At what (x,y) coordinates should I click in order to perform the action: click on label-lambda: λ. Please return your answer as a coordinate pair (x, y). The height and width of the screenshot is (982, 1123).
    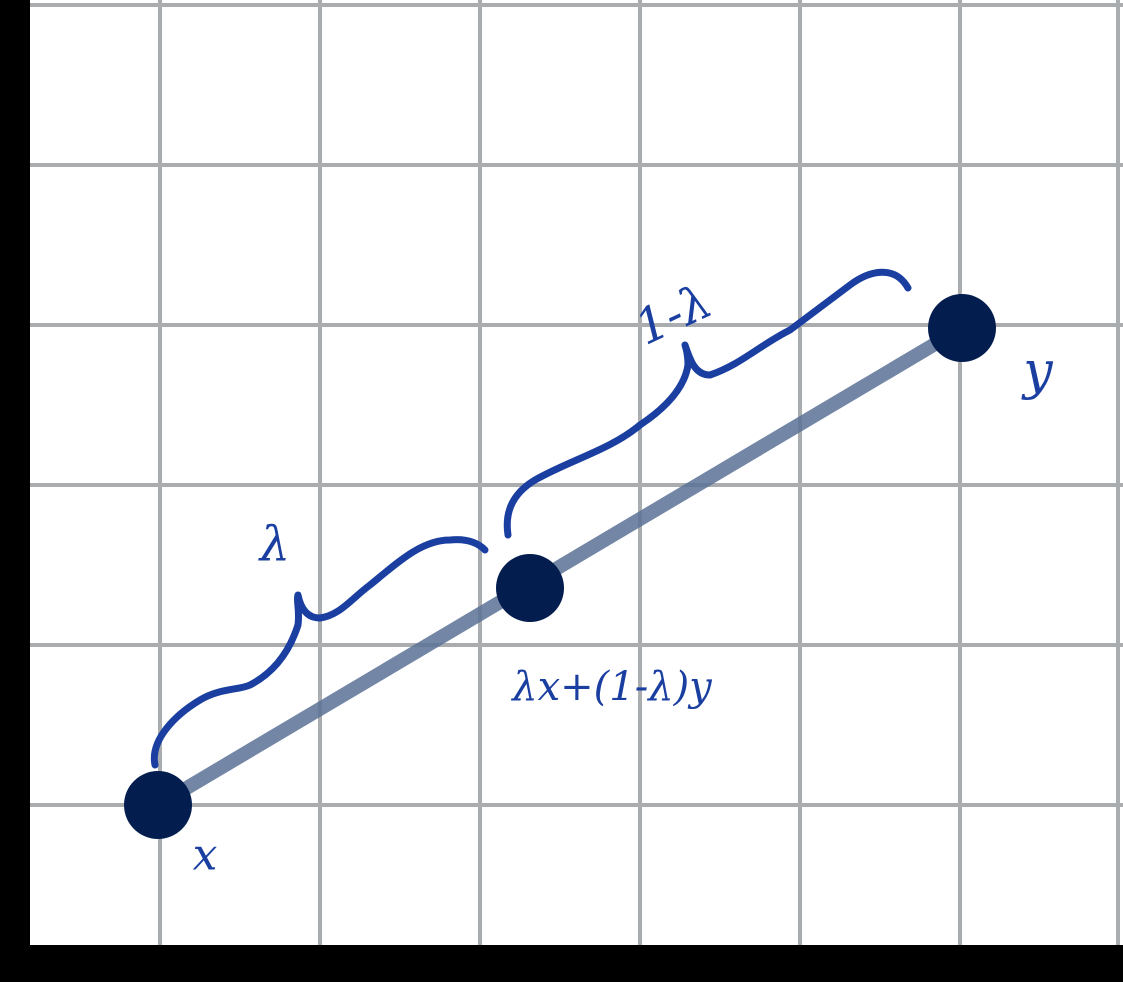
    Looking at the image, I should click on (274, 545).